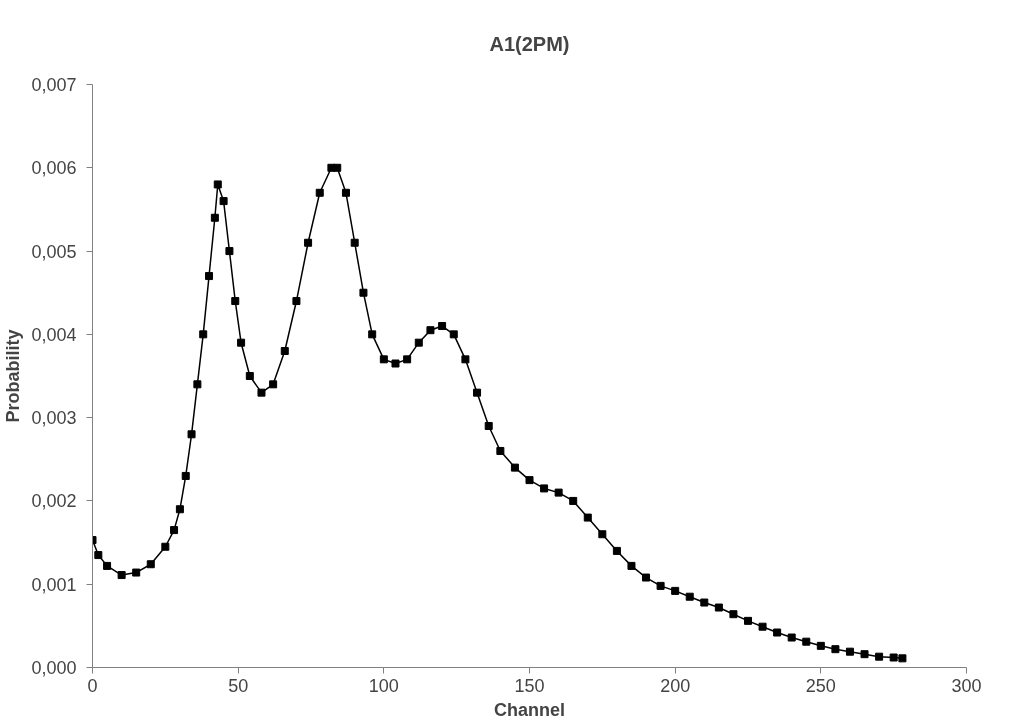 This screenshot has height=726, width=1010. I want to click on y-tick-label: 0,001, so click(54, 584).